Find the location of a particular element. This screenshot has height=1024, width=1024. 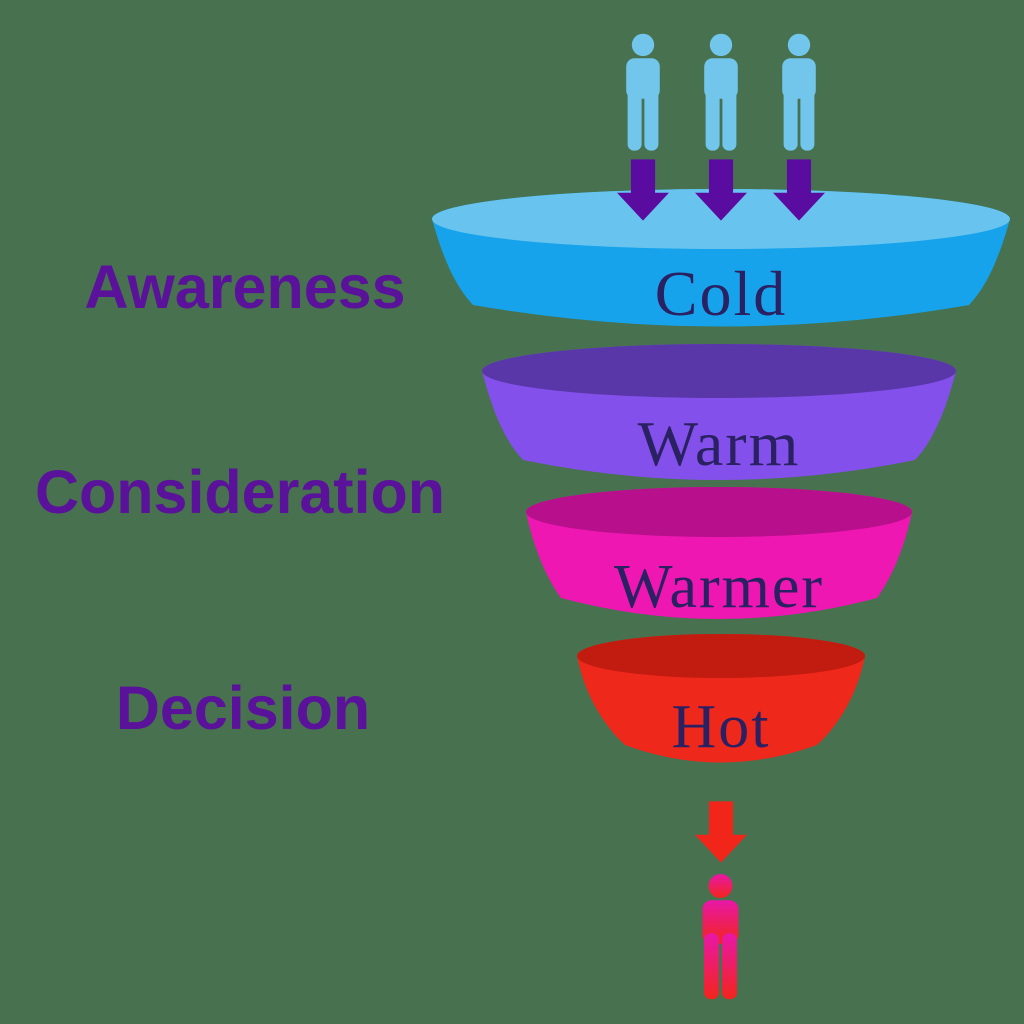

side-label-decision: Decision is located at coordinates (243, 708).